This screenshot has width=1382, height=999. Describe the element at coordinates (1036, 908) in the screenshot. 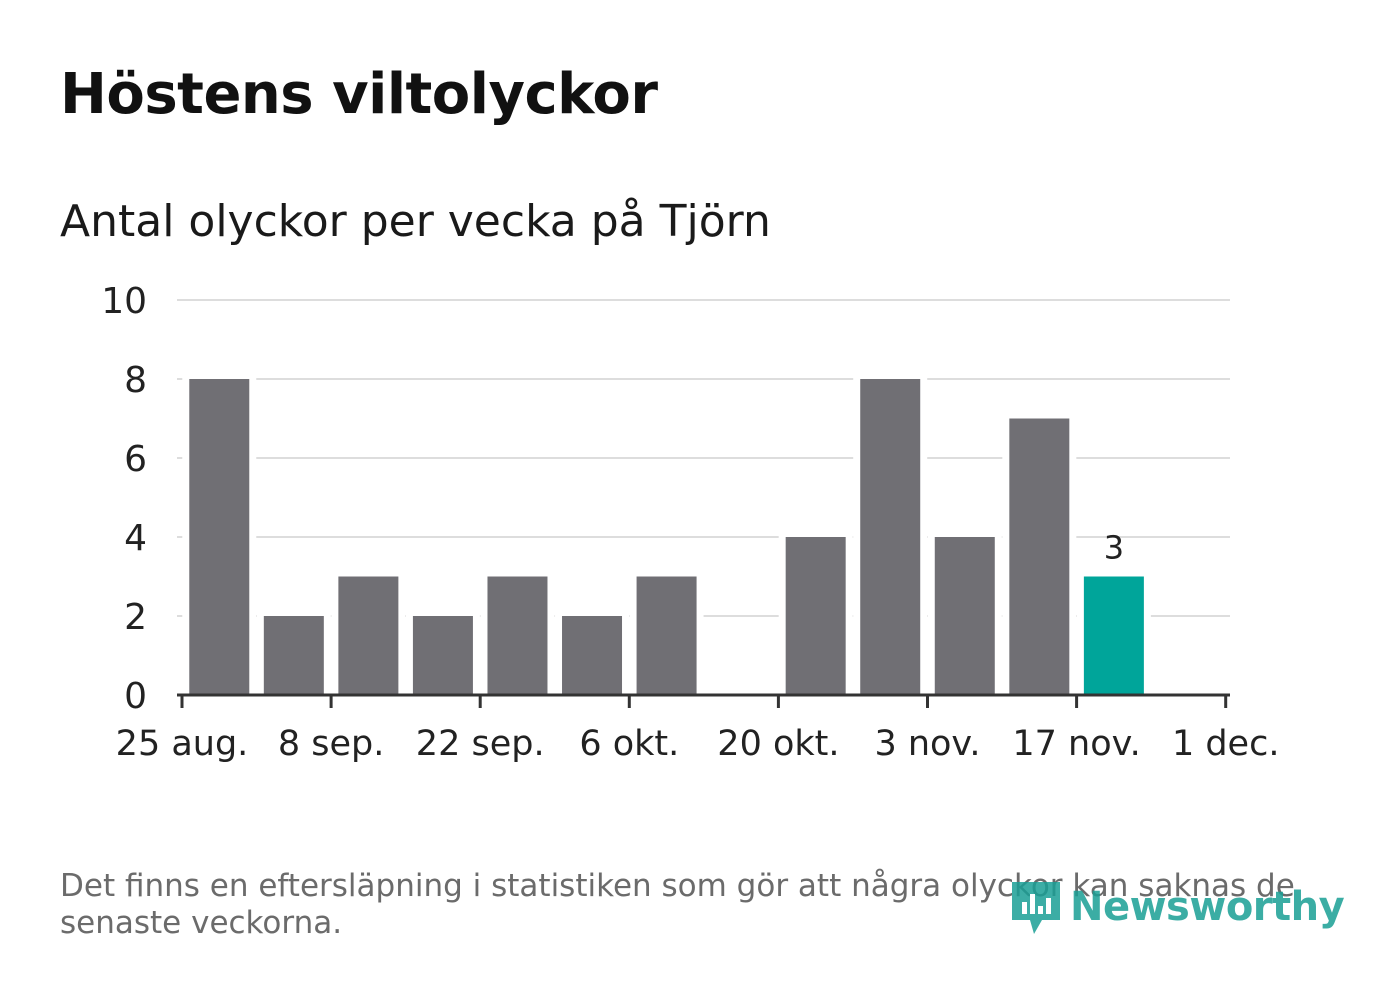

I see `newsworthy-logo-icon` at that location.